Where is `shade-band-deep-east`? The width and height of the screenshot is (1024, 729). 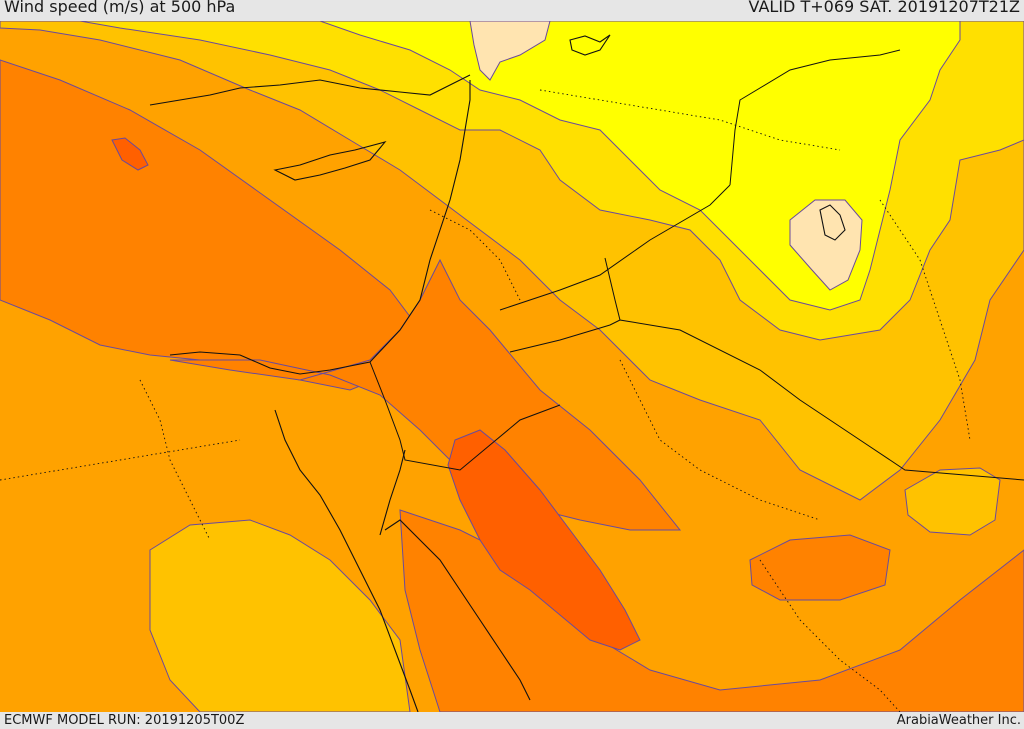
shade-band-deep-east is located at coordinates (820, 567).